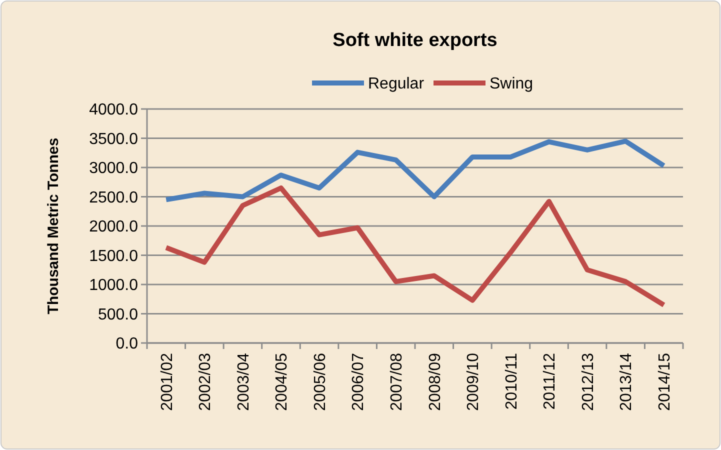  Describe the element at coordinates (113, 110) in the screenshot. I see `y-tick-label: 4000.0` at that location.